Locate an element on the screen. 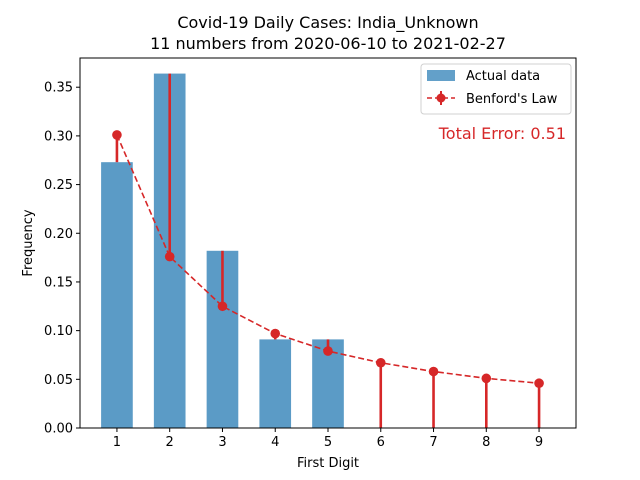  x-tick-label-3: 3 is located at coordinates (222, 442).